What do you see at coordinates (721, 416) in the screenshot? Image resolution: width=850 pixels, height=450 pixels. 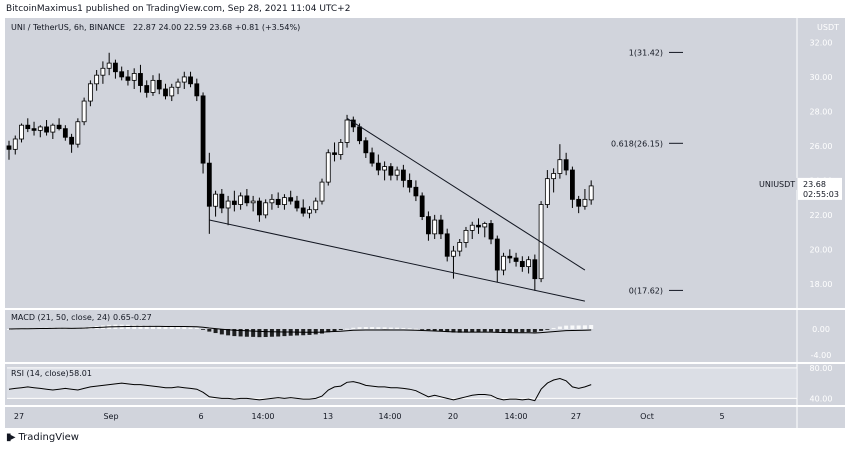 I see `x-axis-tick-label: 5` at bounding box center [721, 416].